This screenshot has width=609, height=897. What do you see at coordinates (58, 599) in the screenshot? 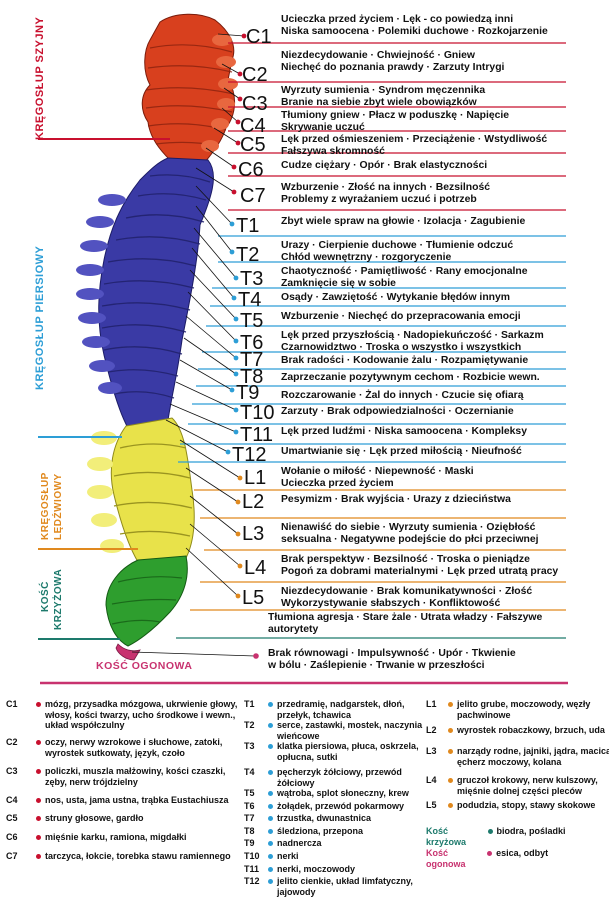
I see `region-label-sacral-2: KRZYŻOWA` at bounding box center [58, 599].